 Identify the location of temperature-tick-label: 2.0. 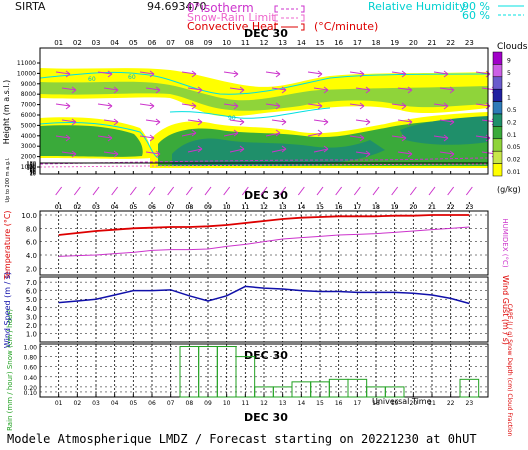
(31, 269).